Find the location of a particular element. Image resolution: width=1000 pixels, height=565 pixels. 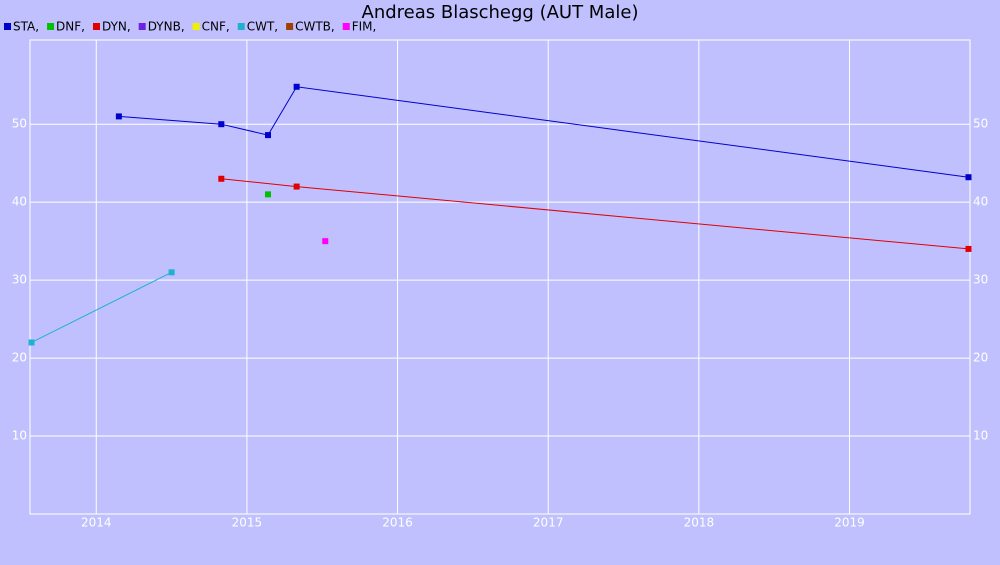

legend-label: CNF, is located at coordinates (216, 27).